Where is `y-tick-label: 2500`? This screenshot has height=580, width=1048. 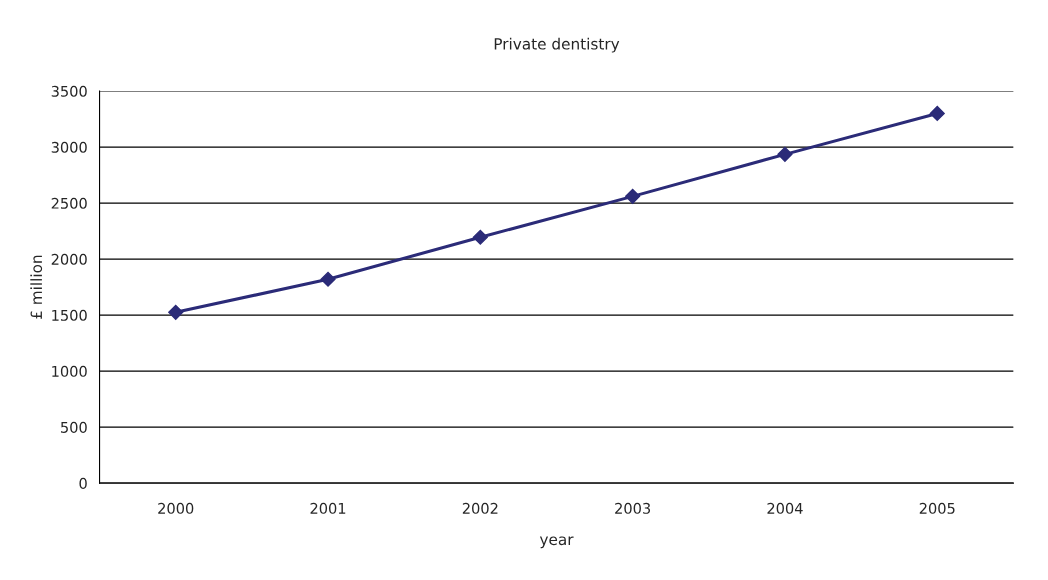 y-tick-label: 2500 is located at coordinates (69, 203).